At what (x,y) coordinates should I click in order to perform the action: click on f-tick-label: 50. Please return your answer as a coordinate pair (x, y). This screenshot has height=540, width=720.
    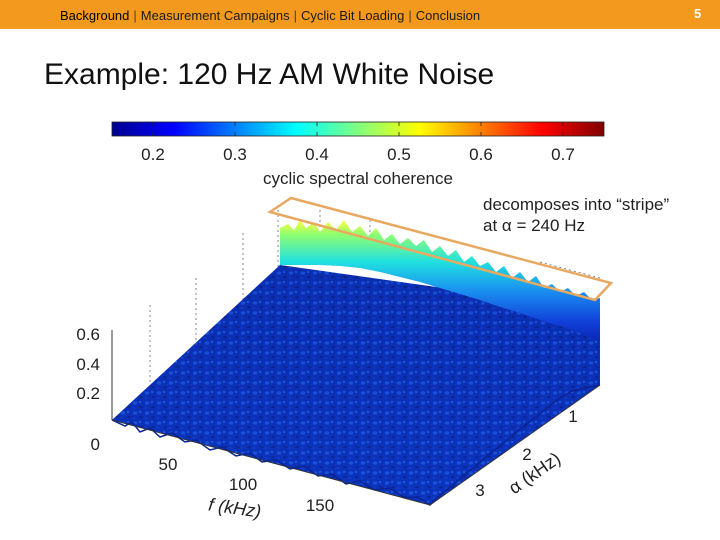
    Looking at the image, I should click on (168, 464).